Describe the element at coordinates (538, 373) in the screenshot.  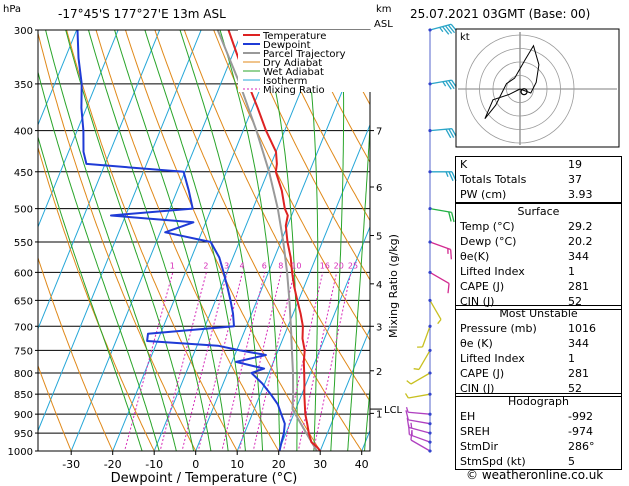
I see `most-unstable-row: CAPE (J) 281` at that location.